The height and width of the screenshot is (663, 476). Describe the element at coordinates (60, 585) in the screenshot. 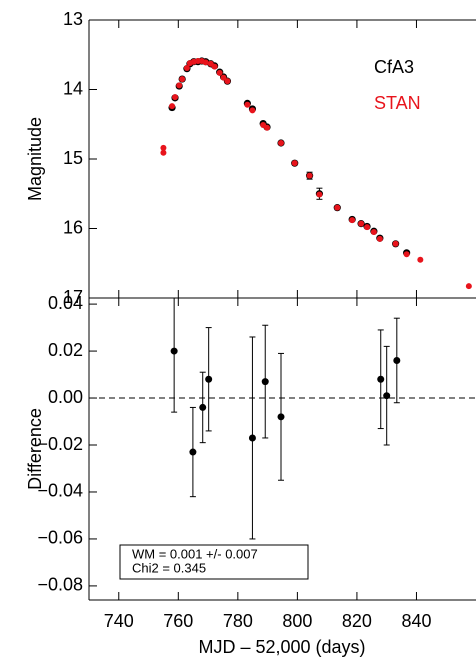

I see `y-tick-label: −0.08` at that location.